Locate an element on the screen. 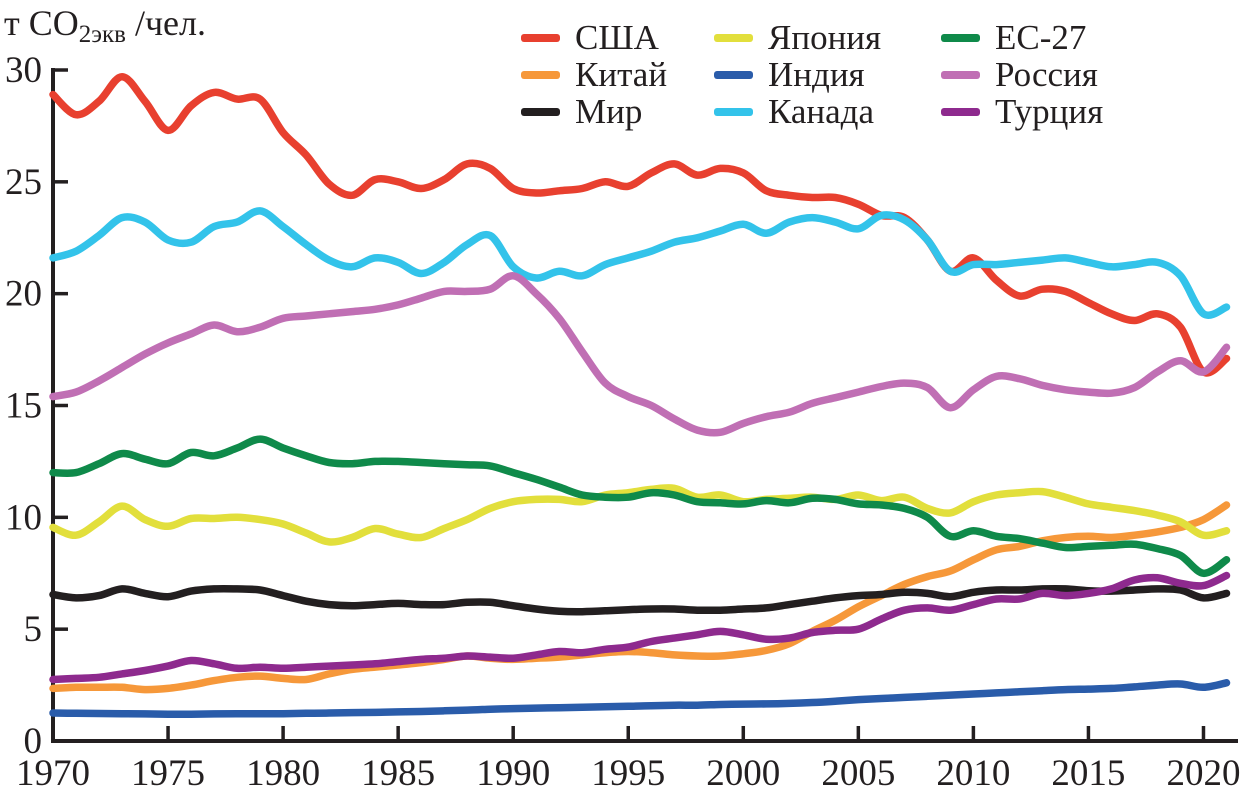 The height and width of the screenshot is (802, 1242). y-tick-label-5: 5 is located at coordinates (33, 629).